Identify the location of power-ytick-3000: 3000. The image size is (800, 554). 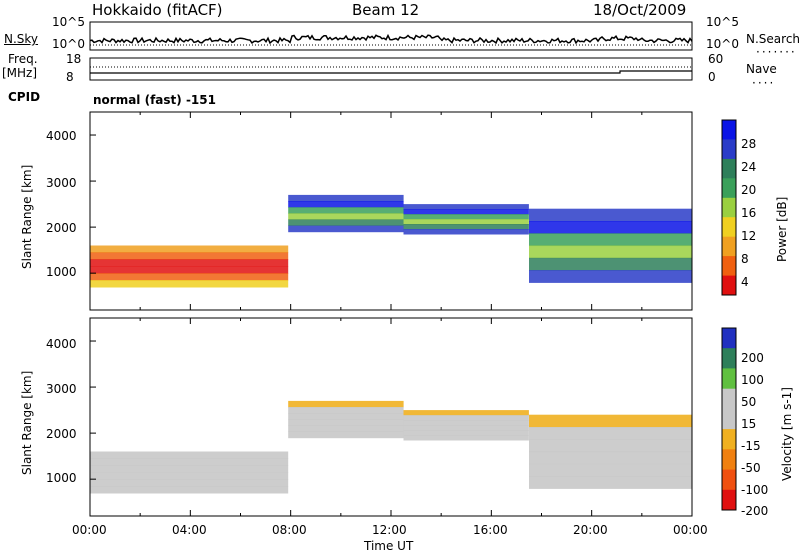
(61, 183).